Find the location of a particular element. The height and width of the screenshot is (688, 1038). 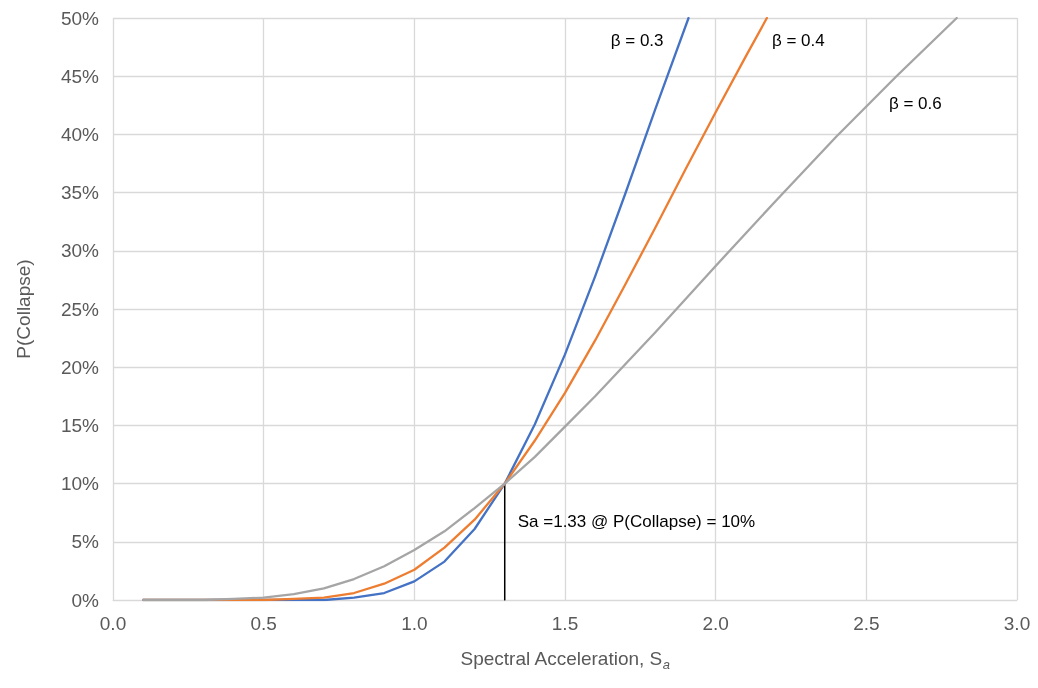

y-tick-label: 5% is located at coordinates (85, 542).